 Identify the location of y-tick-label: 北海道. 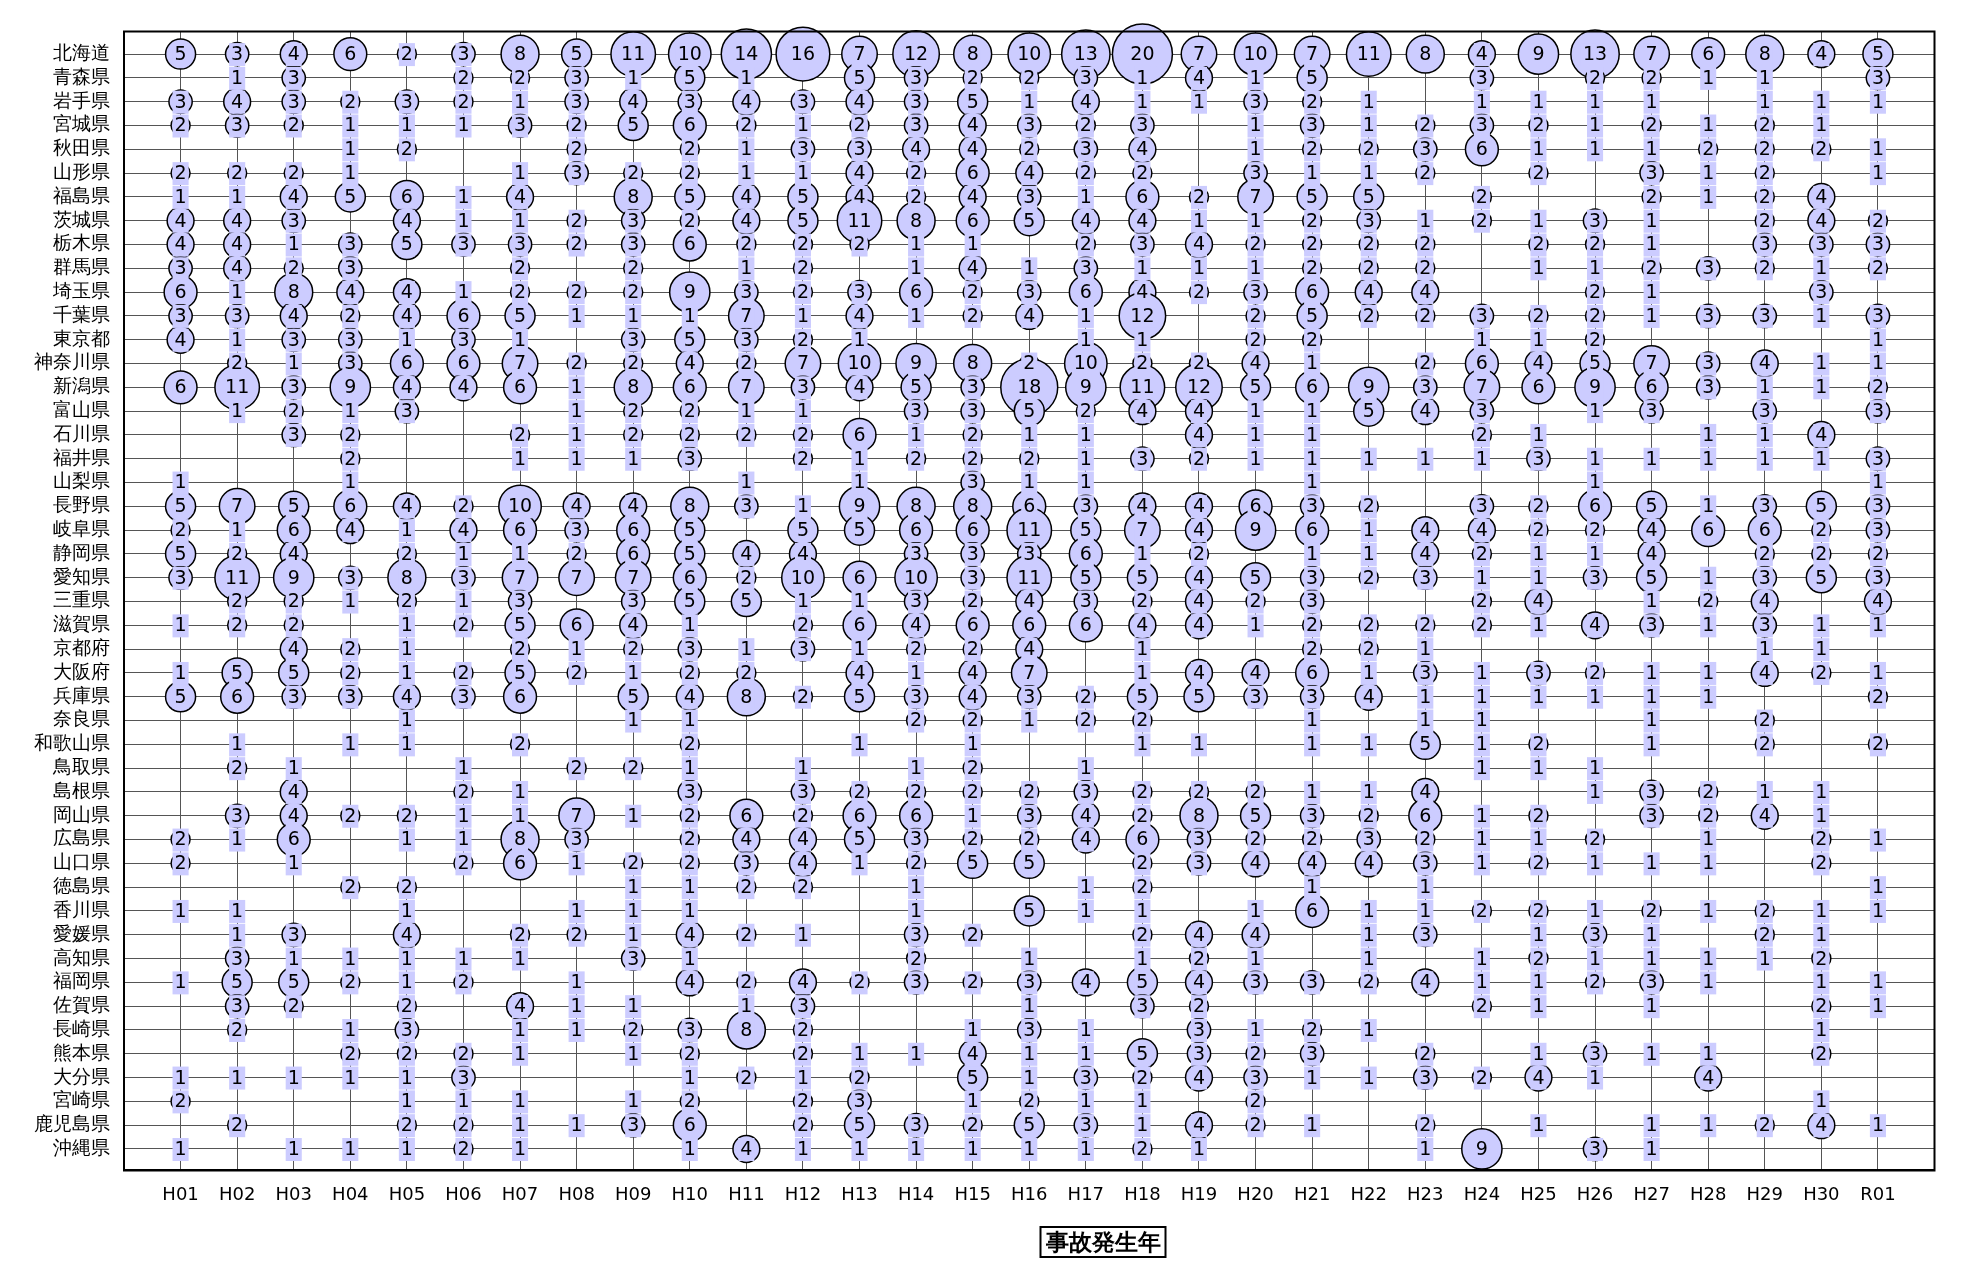
(81, 52).